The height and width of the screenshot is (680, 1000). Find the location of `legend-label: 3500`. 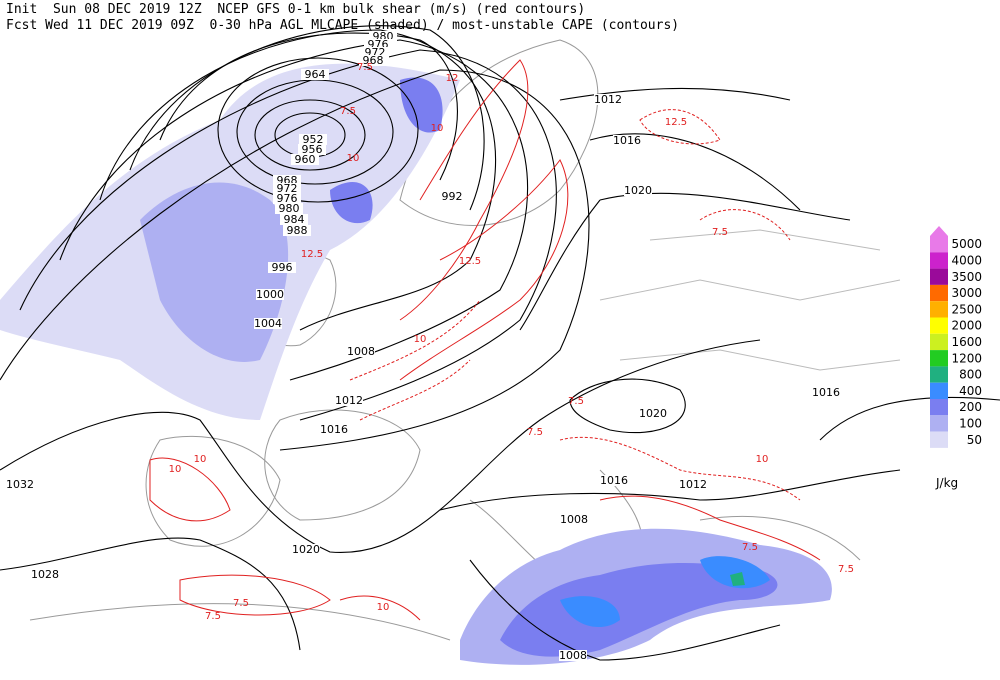

legend-label: 3500 is located at coordinates (966, 277).